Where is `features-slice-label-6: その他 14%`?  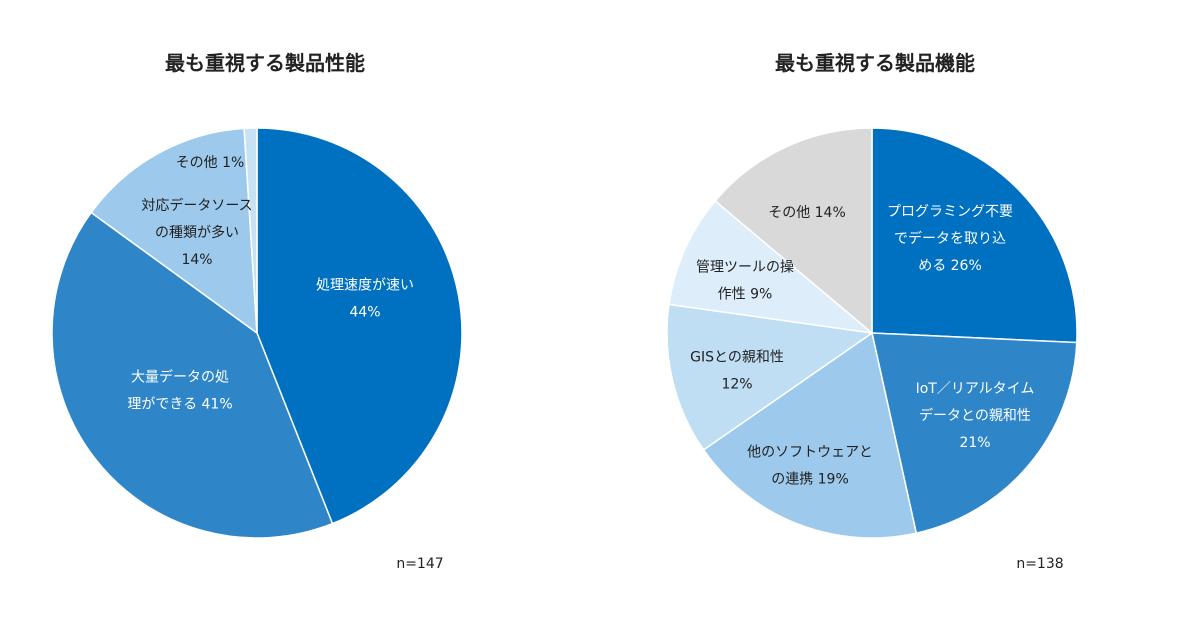 features-slice-label-6: その他 14% is located at coordinates (807, 213).